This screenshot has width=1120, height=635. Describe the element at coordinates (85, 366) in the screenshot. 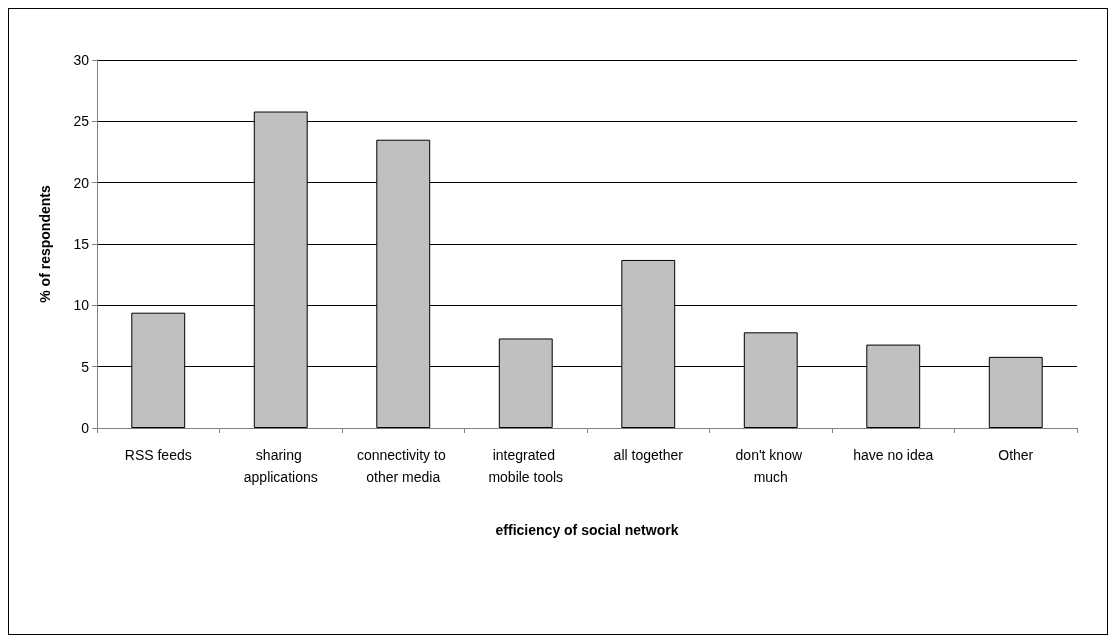

I see `y-tick-label: 5` at that location.